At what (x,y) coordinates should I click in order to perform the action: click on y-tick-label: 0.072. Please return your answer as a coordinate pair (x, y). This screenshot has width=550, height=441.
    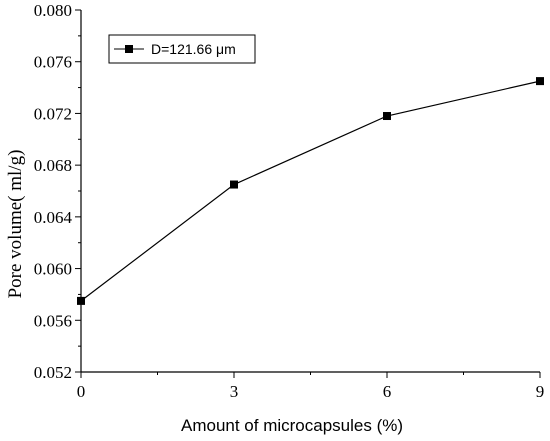
    Looking at the image, I should click on (53, 113).